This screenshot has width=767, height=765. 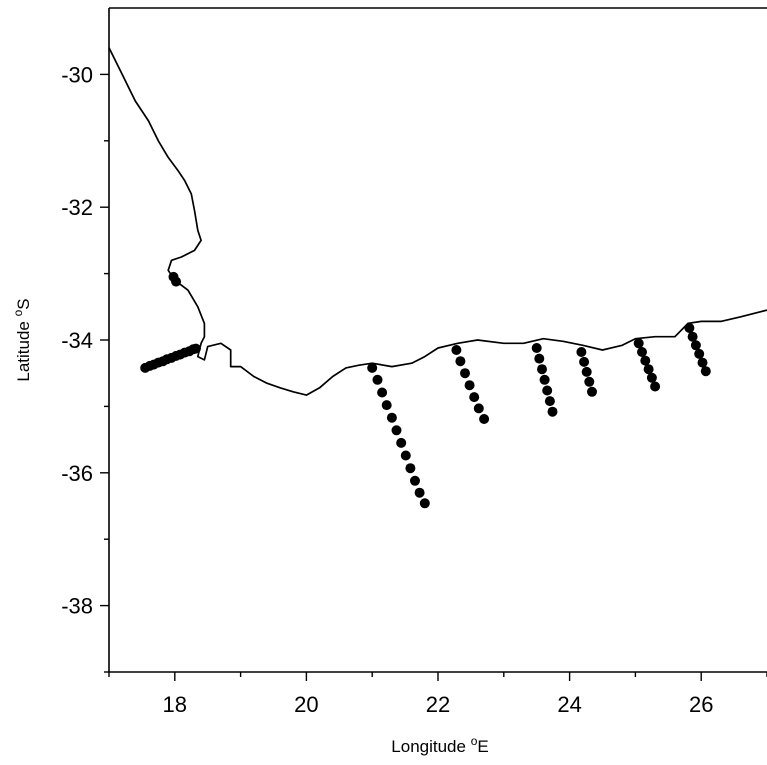 I want to click on y-tick-label: -38, so click(x=77, y=606).